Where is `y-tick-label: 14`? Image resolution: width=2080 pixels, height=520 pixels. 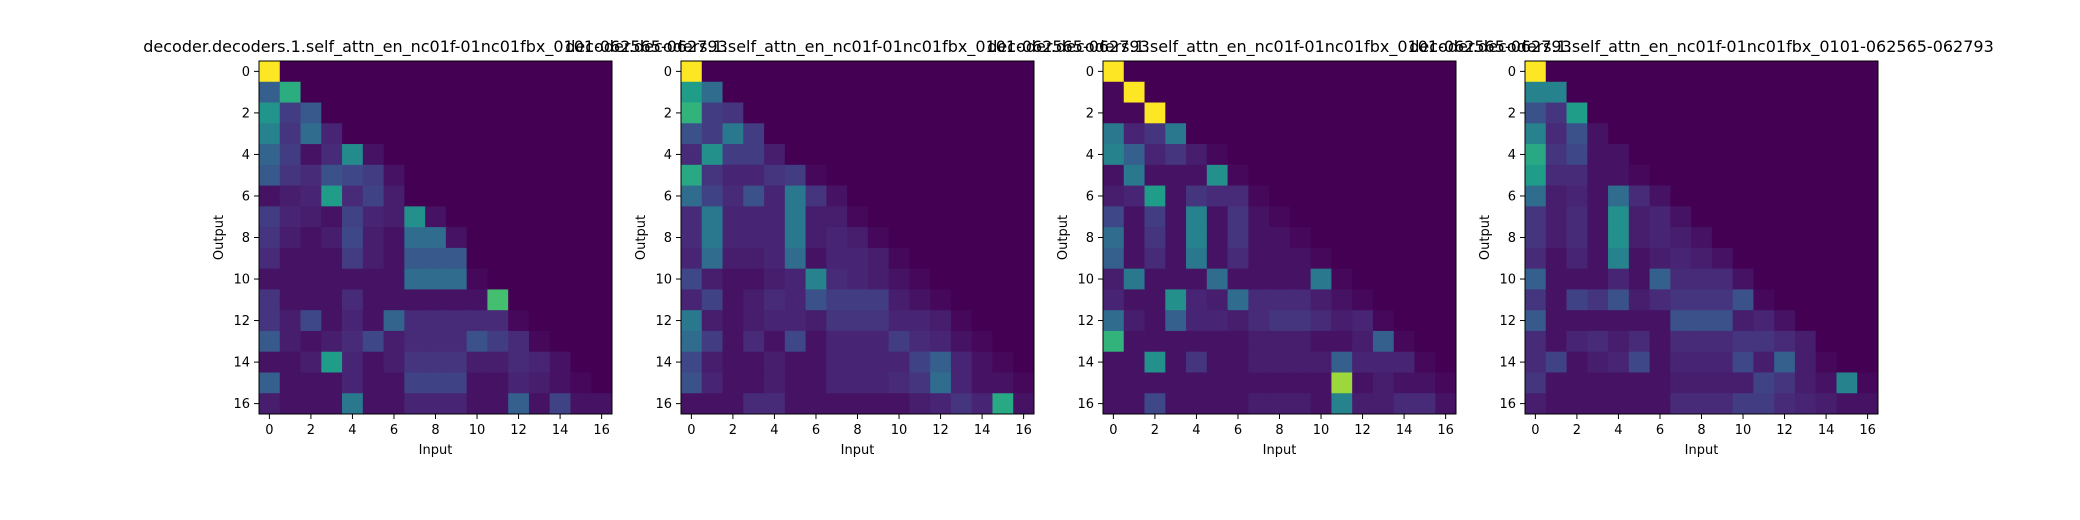 y-tick-label: 14 is located at coordinates (663, 363).